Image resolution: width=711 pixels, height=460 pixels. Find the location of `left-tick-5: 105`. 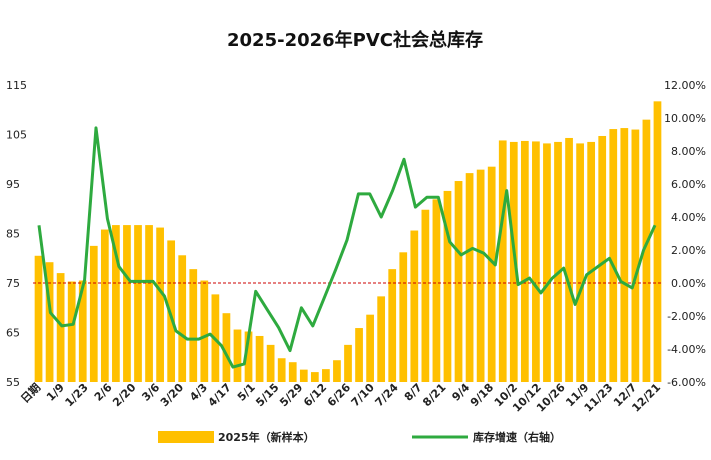

left-tick-5: 105 is located at coordinates (16, 135).